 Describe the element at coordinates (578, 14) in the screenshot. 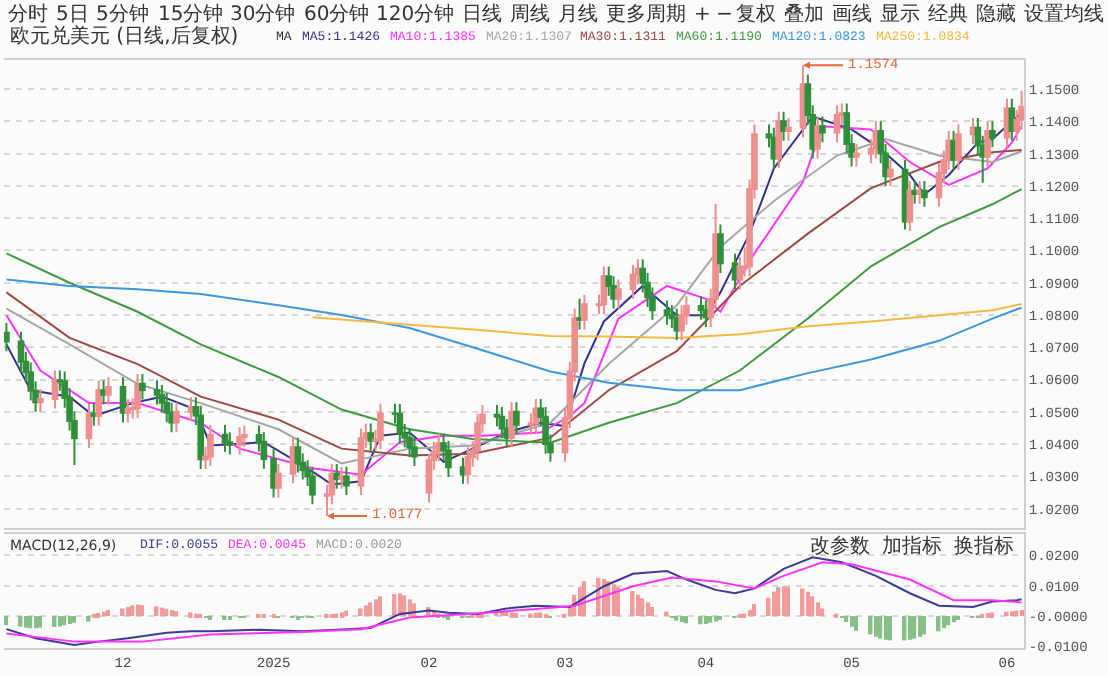

I see `text: 月线` at that location.